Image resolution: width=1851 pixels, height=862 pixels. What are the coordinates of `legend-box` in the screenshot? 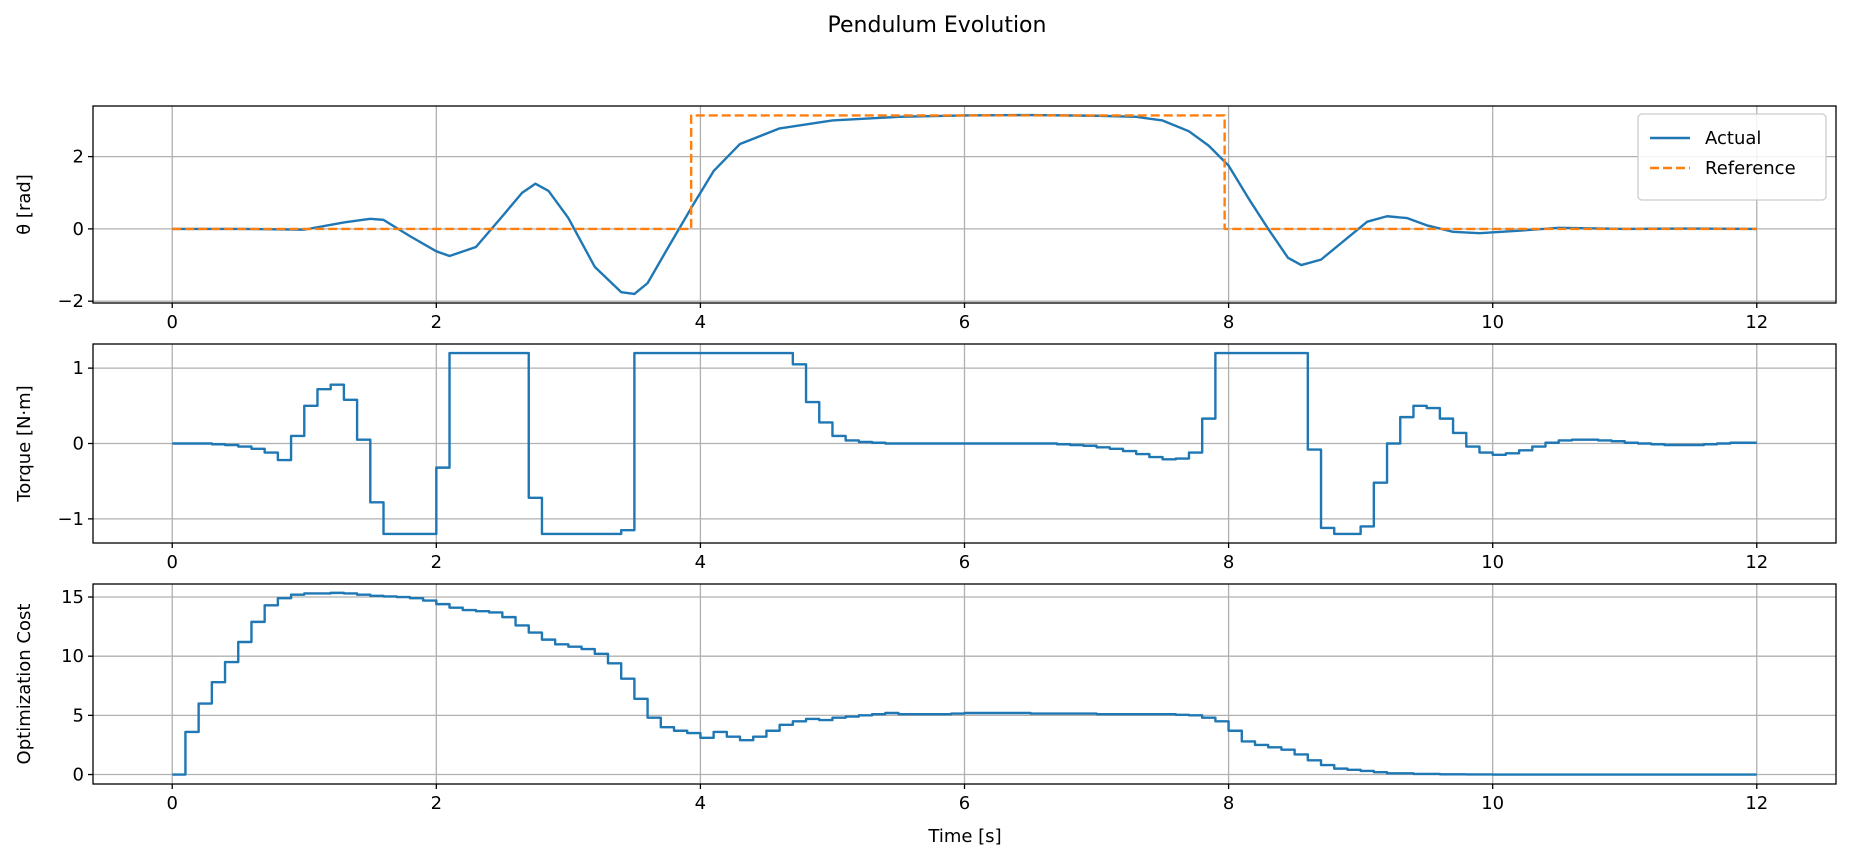 It's located at (1732, 157).